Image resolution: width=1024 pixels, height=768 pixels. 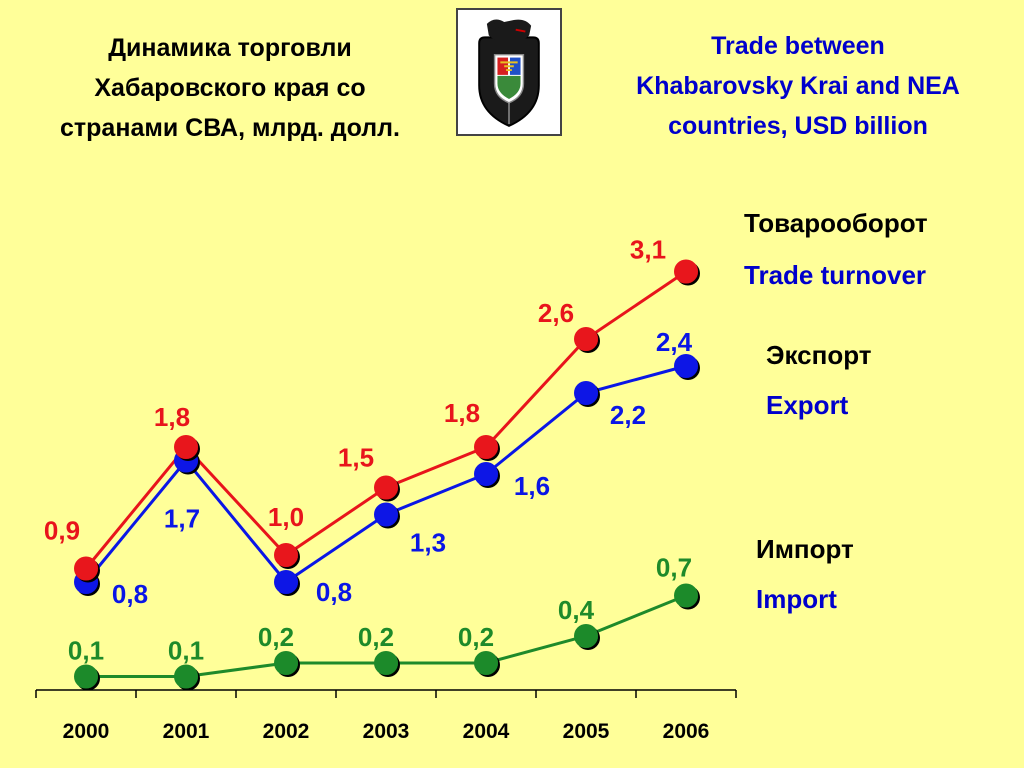 I want to click on legend-import-ru: Импорт, so click(x=805, y=549).